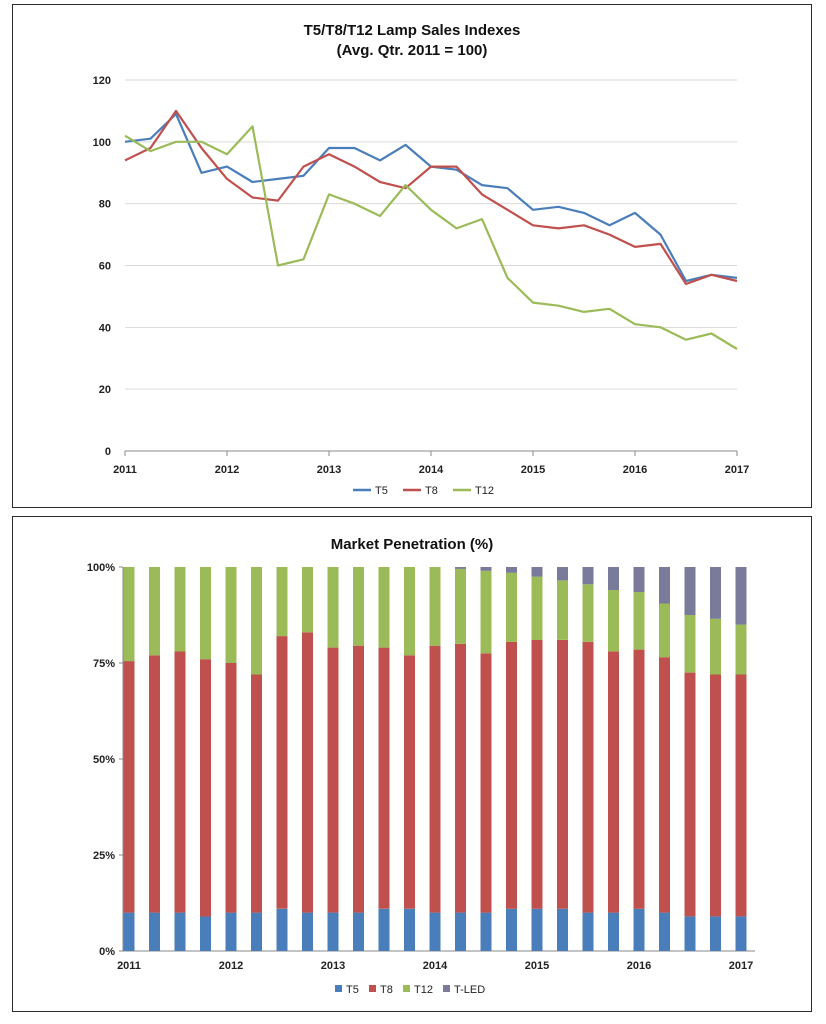  What do you see at coordinates (381, 491) in the screenshot?
I see `legend-label: T5` at bounding box center [381, 491].